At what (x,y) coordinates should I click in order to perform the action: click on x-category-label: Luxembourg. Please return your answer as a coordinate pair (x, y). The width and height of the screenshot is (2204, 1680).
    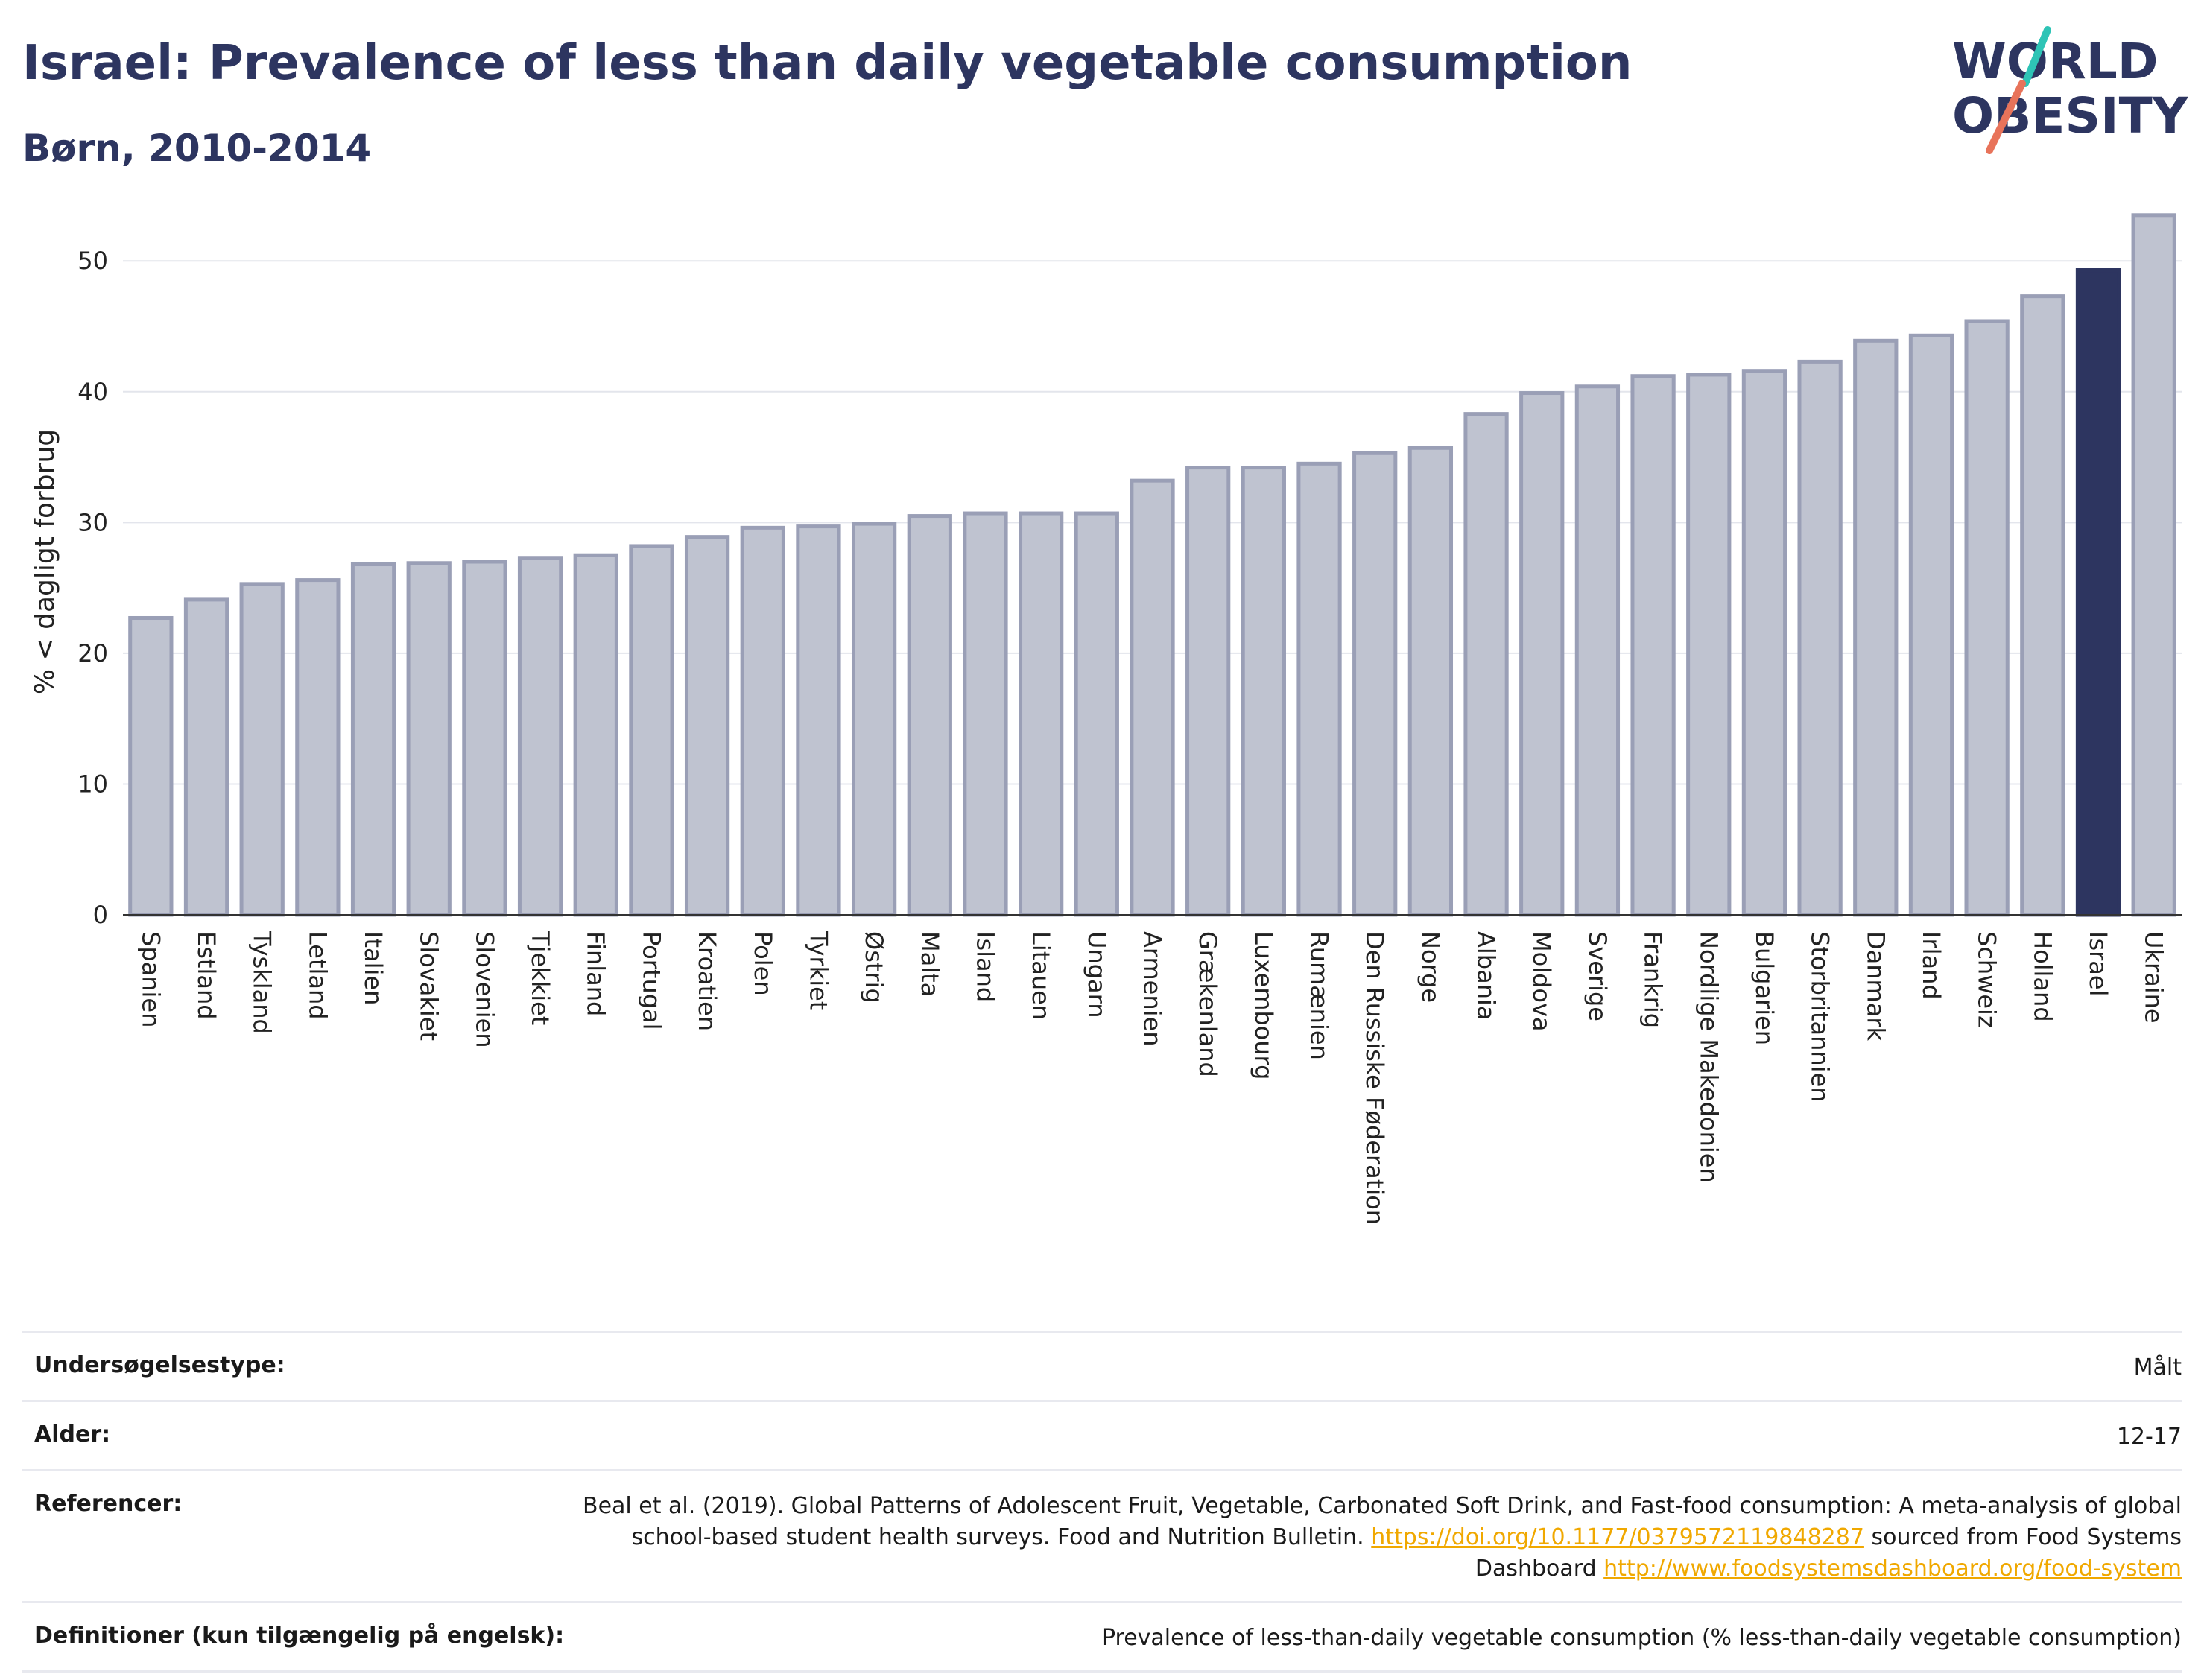
    Looking at the image, I should click on (1264, 1005).